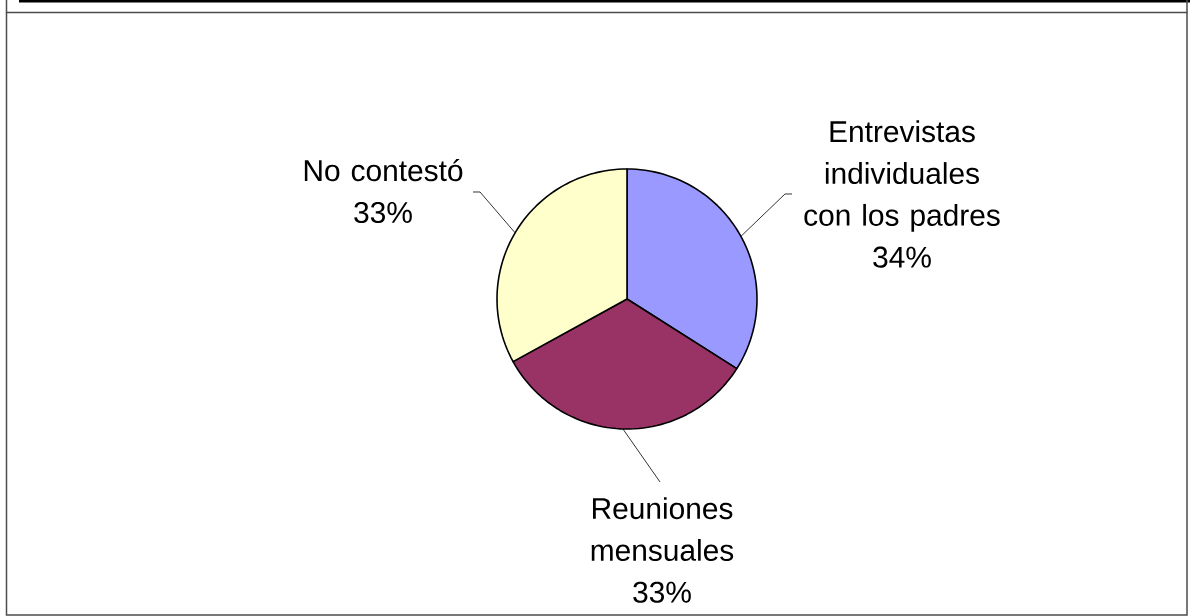  Describe the element at coordinates (383, 170) in the screenshot. I see `slice-label: No contestó` at that location.